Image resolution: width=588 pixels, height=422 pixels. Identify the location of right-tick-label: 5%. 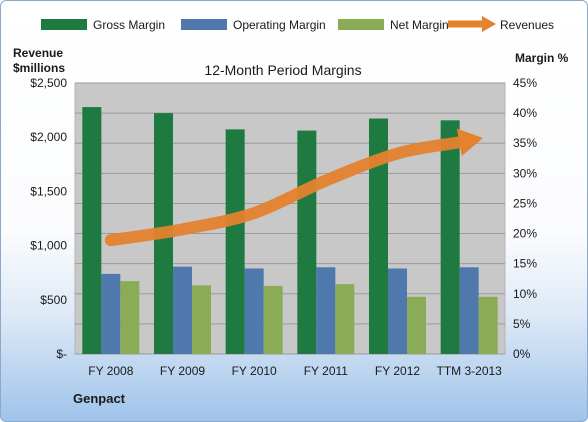
(522, 324).